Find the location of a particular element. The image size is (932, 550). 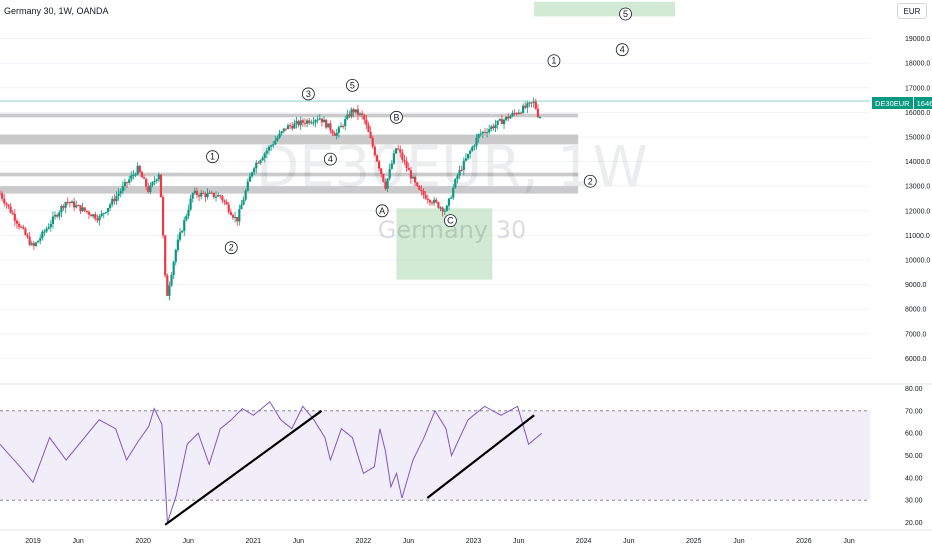

time-axis-label: 2024 is located at coordinates (584, 541).